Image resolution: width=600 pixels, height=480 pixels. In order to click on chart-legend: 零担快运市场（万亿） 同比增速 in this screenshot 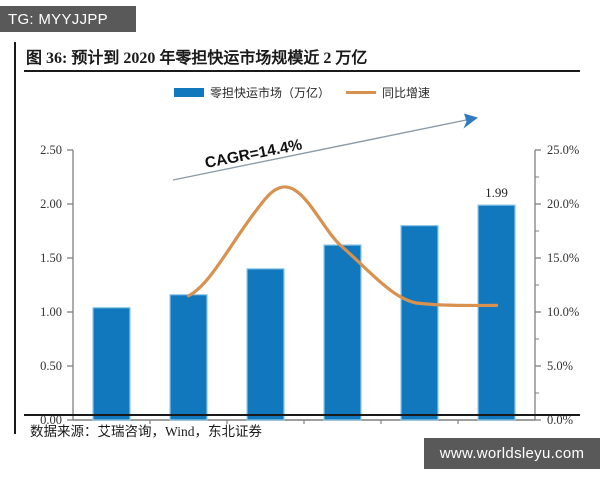, I will do `click(302, 92)`.